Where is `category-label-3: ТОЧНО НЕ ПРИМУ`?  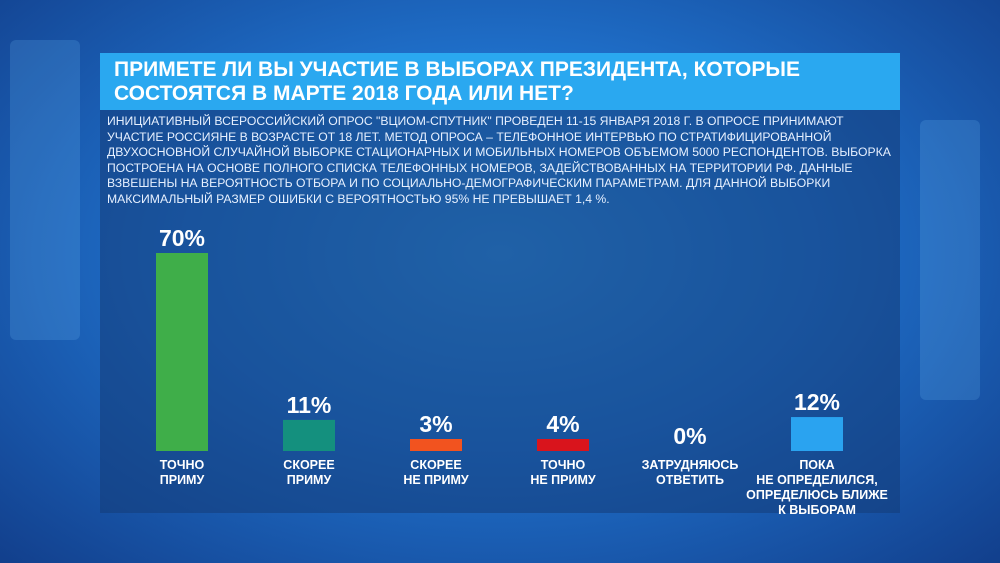 category-label-3: ТОЧНО НЕ ПРИМУ is located at coordinates (563, 472).